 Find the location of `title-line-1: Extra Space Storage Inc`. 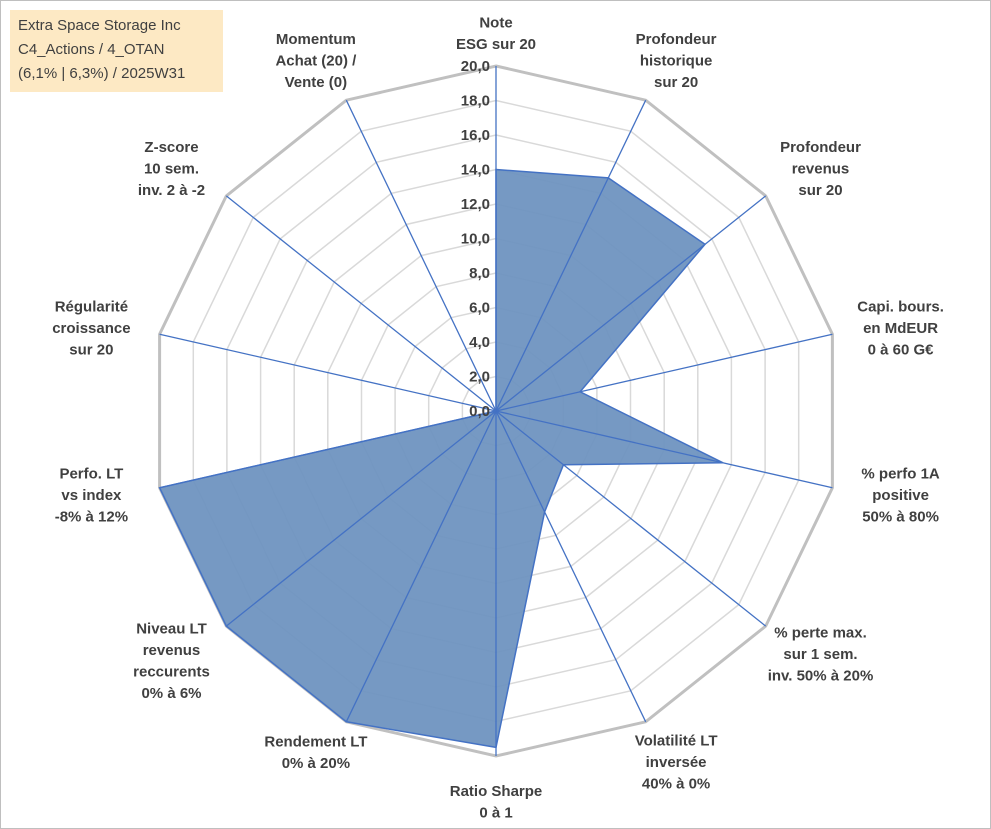

title-line-1: Extra Space Storage Inc is located at coordinates (99, 25).